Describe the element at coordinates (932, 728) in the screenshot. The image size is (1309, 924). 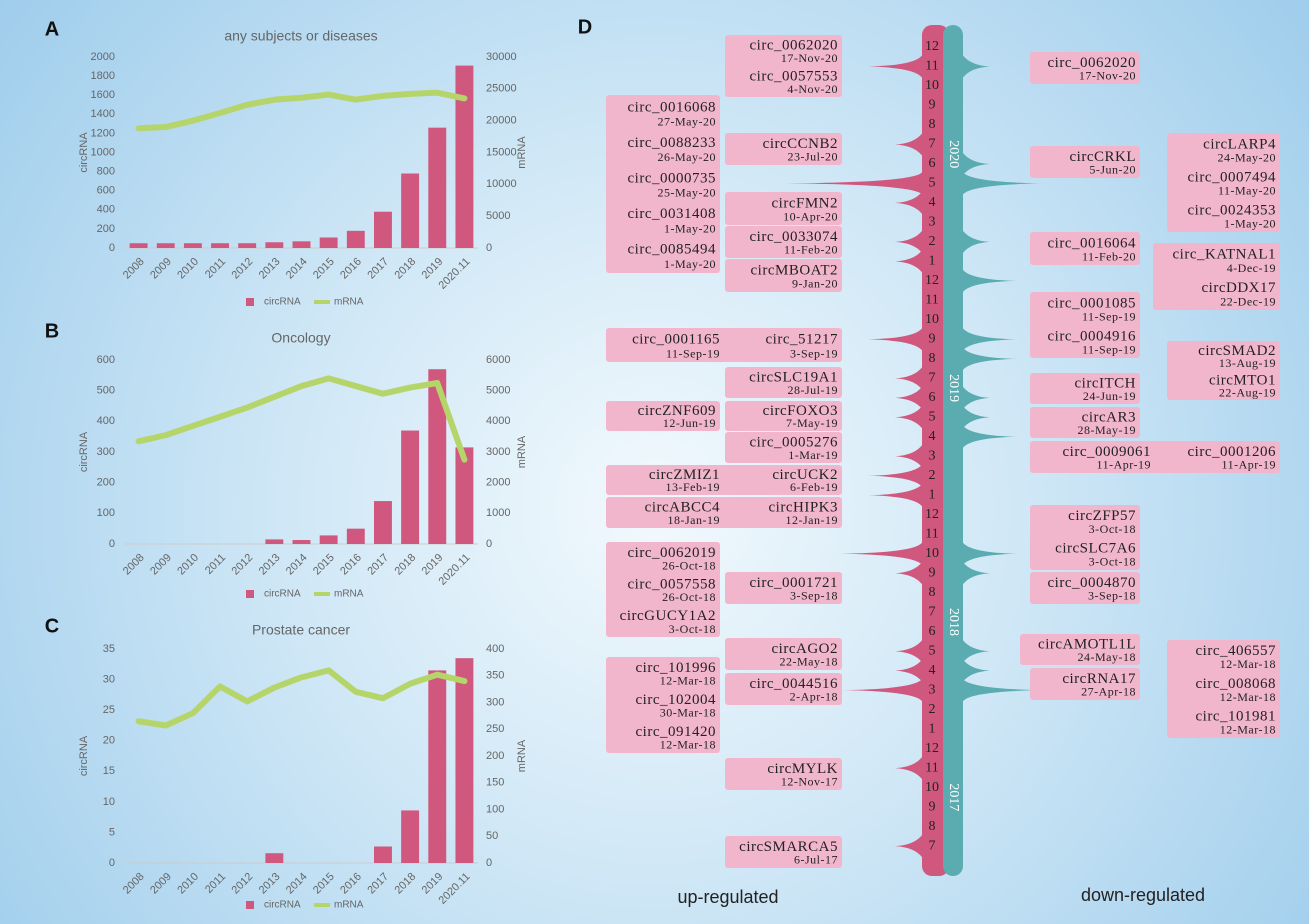
I see `month-label: 1` at that location.